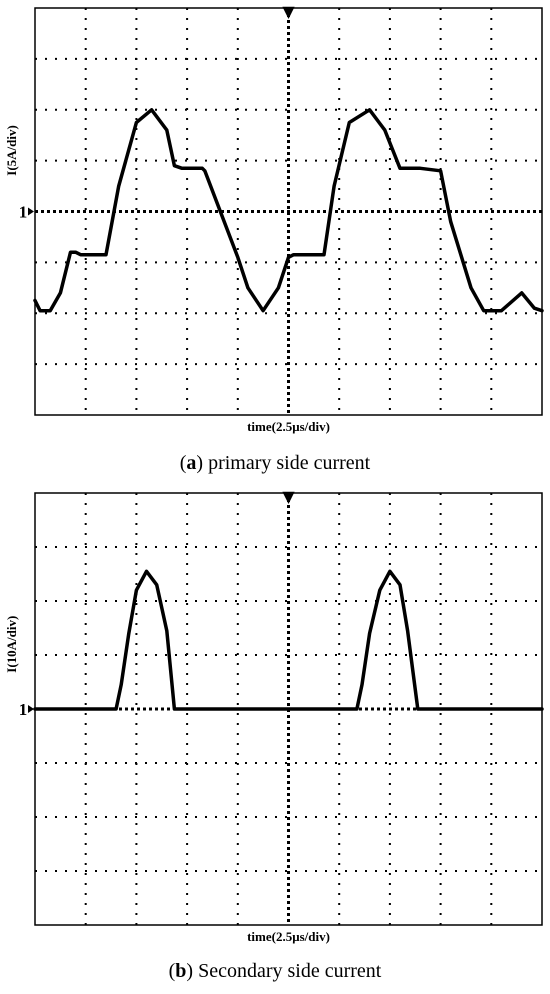 This screenshot has width=550, height=994. I want to click on primary-trigger-marker: ▼, so click(288, 11).